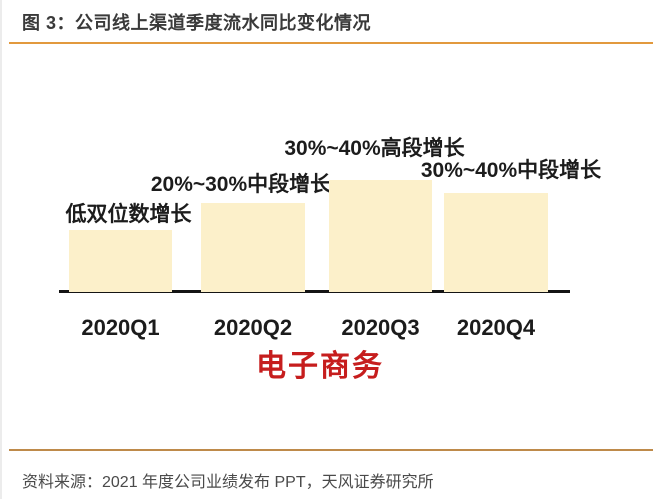 Image resolution: width=653 pixels, height=499 pixels. I want to click on figure-title: 图 3：公司线上渠道季度流水同比变化情况, so click(197, 23).